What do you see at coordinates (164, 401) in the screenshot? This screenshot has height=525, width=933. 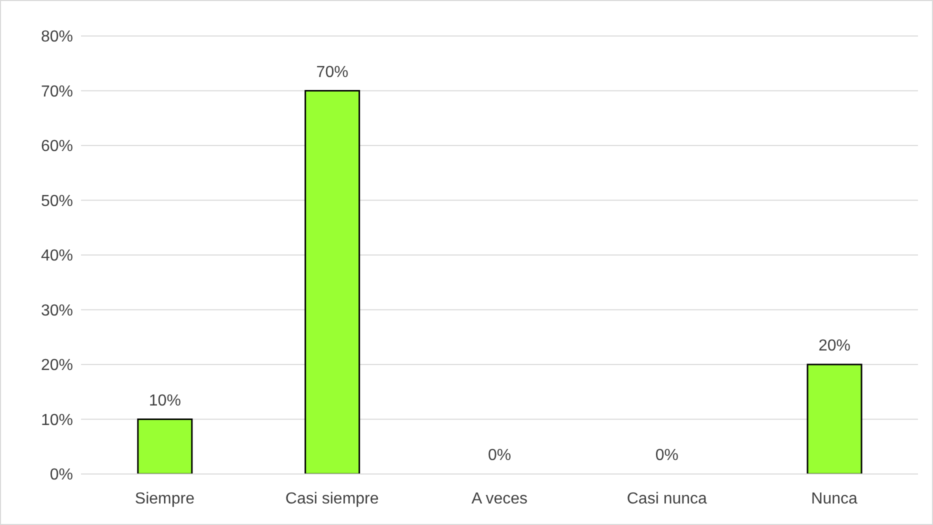 I see `data-label: 10%` at bounding box center [164, 401].